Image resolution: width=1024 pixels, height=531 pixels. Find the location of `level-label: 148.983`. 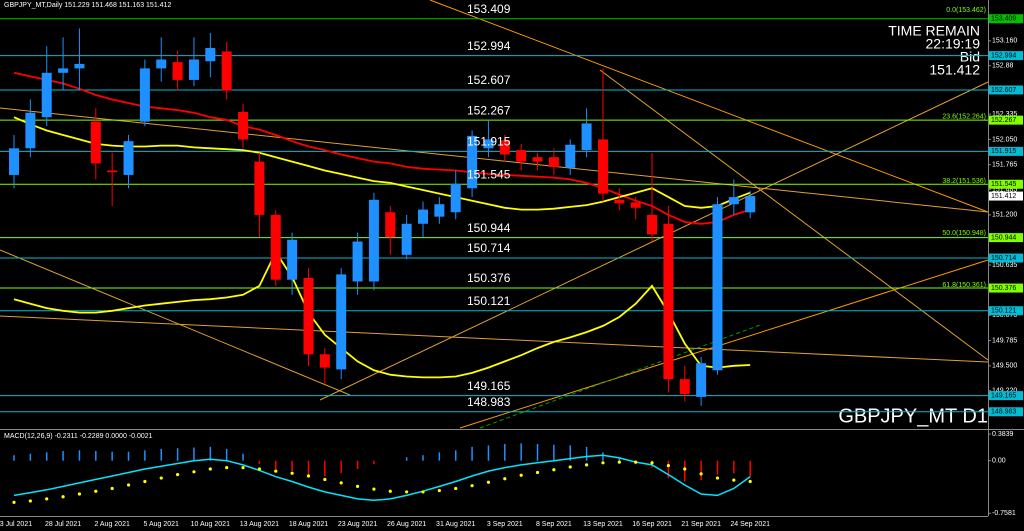

level-label: 148.983 is located at coordinates (489, 402).